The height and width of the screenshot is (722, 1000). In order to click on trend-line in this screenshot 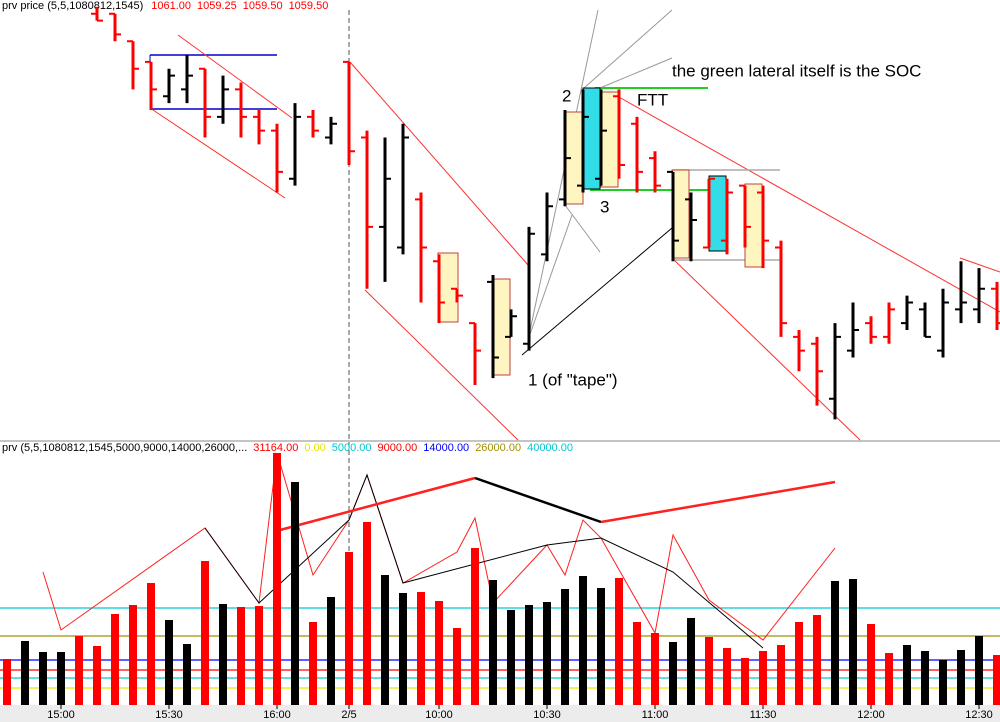, I will do `click(597, 291)`.